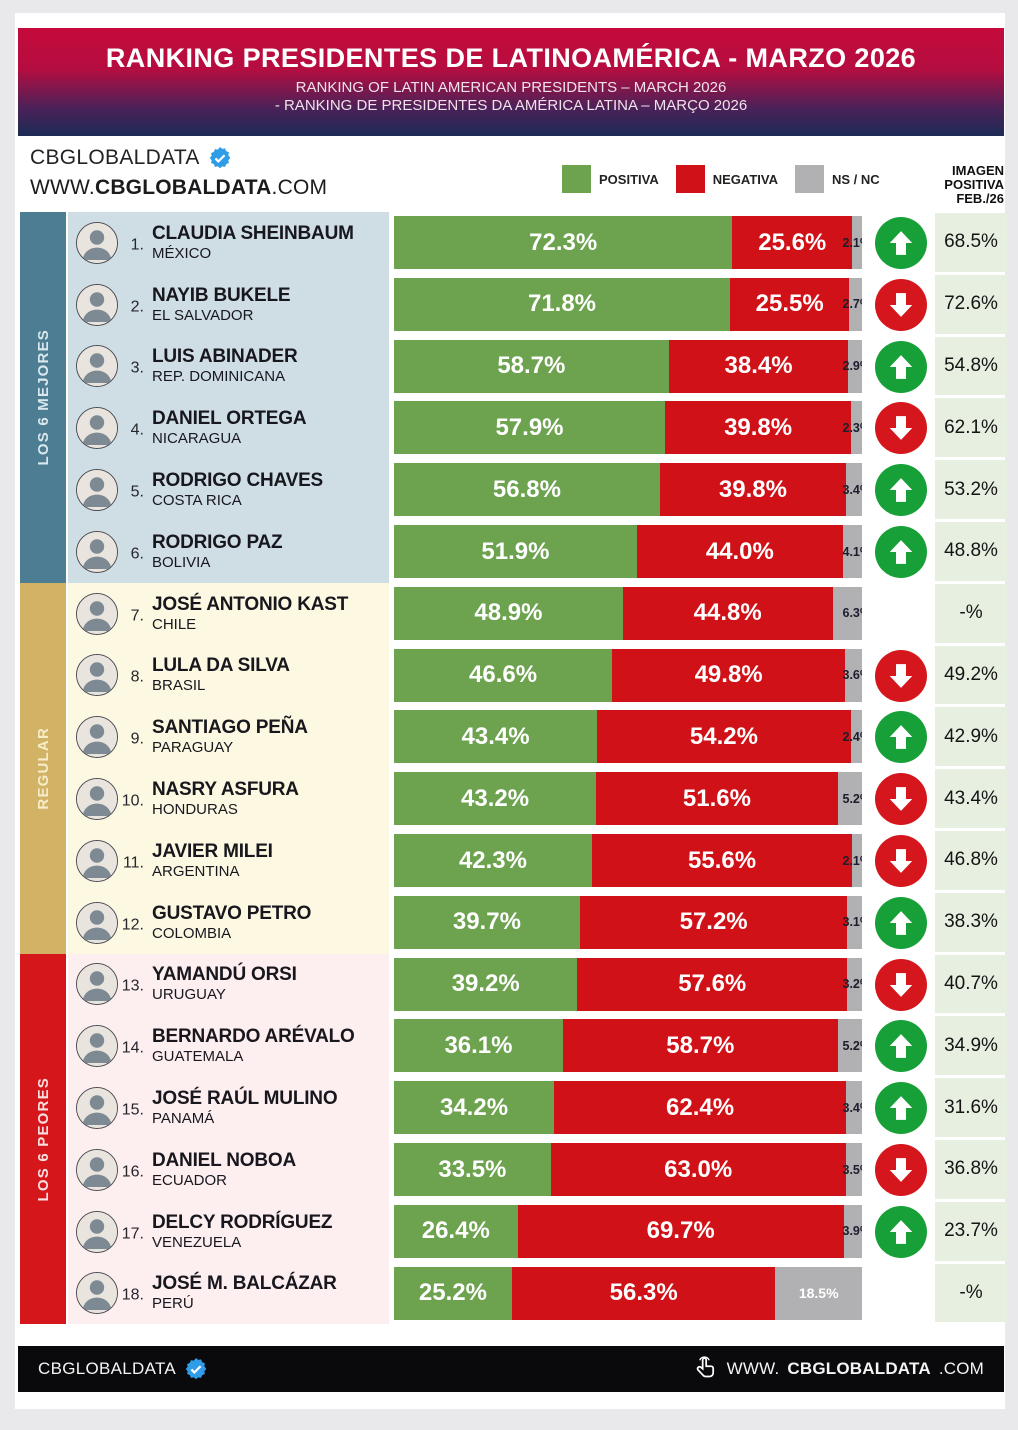  What do you see at coordinates (132, 1172) in the screenshot?
I see `rank-number: 16.` at bounding box center [132, 1172].